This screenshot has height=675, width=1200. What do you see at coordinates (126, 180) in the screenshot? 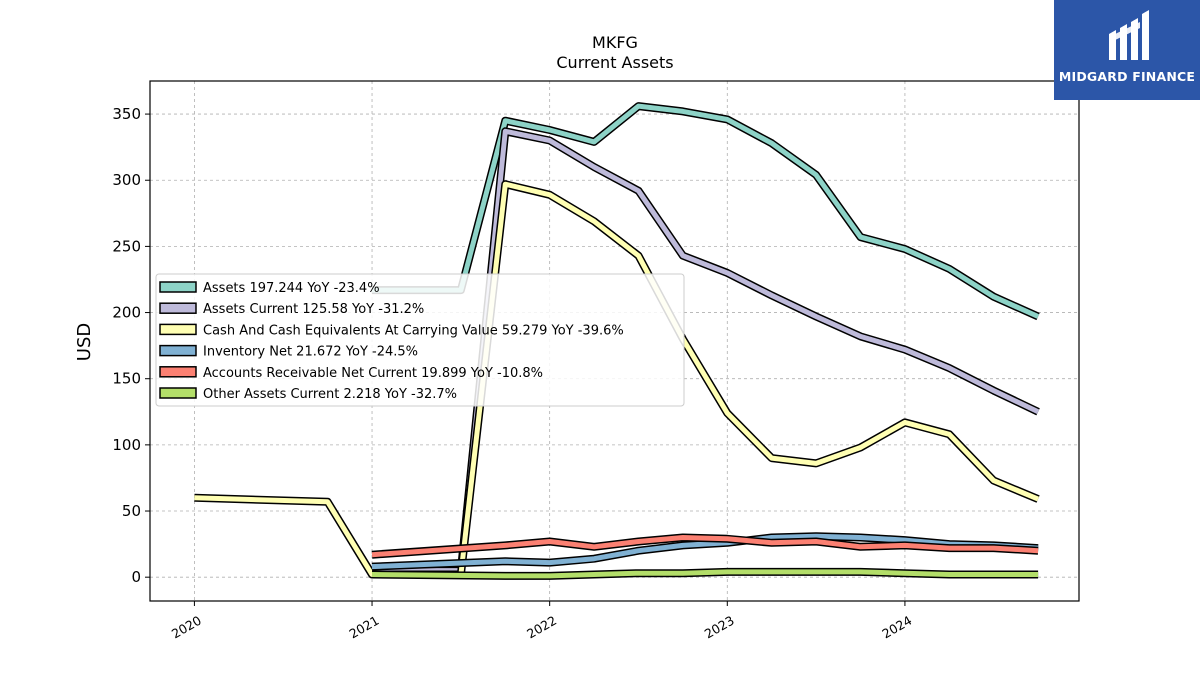
I see `y-tick-label: 300` at bounding box center [126, 180].